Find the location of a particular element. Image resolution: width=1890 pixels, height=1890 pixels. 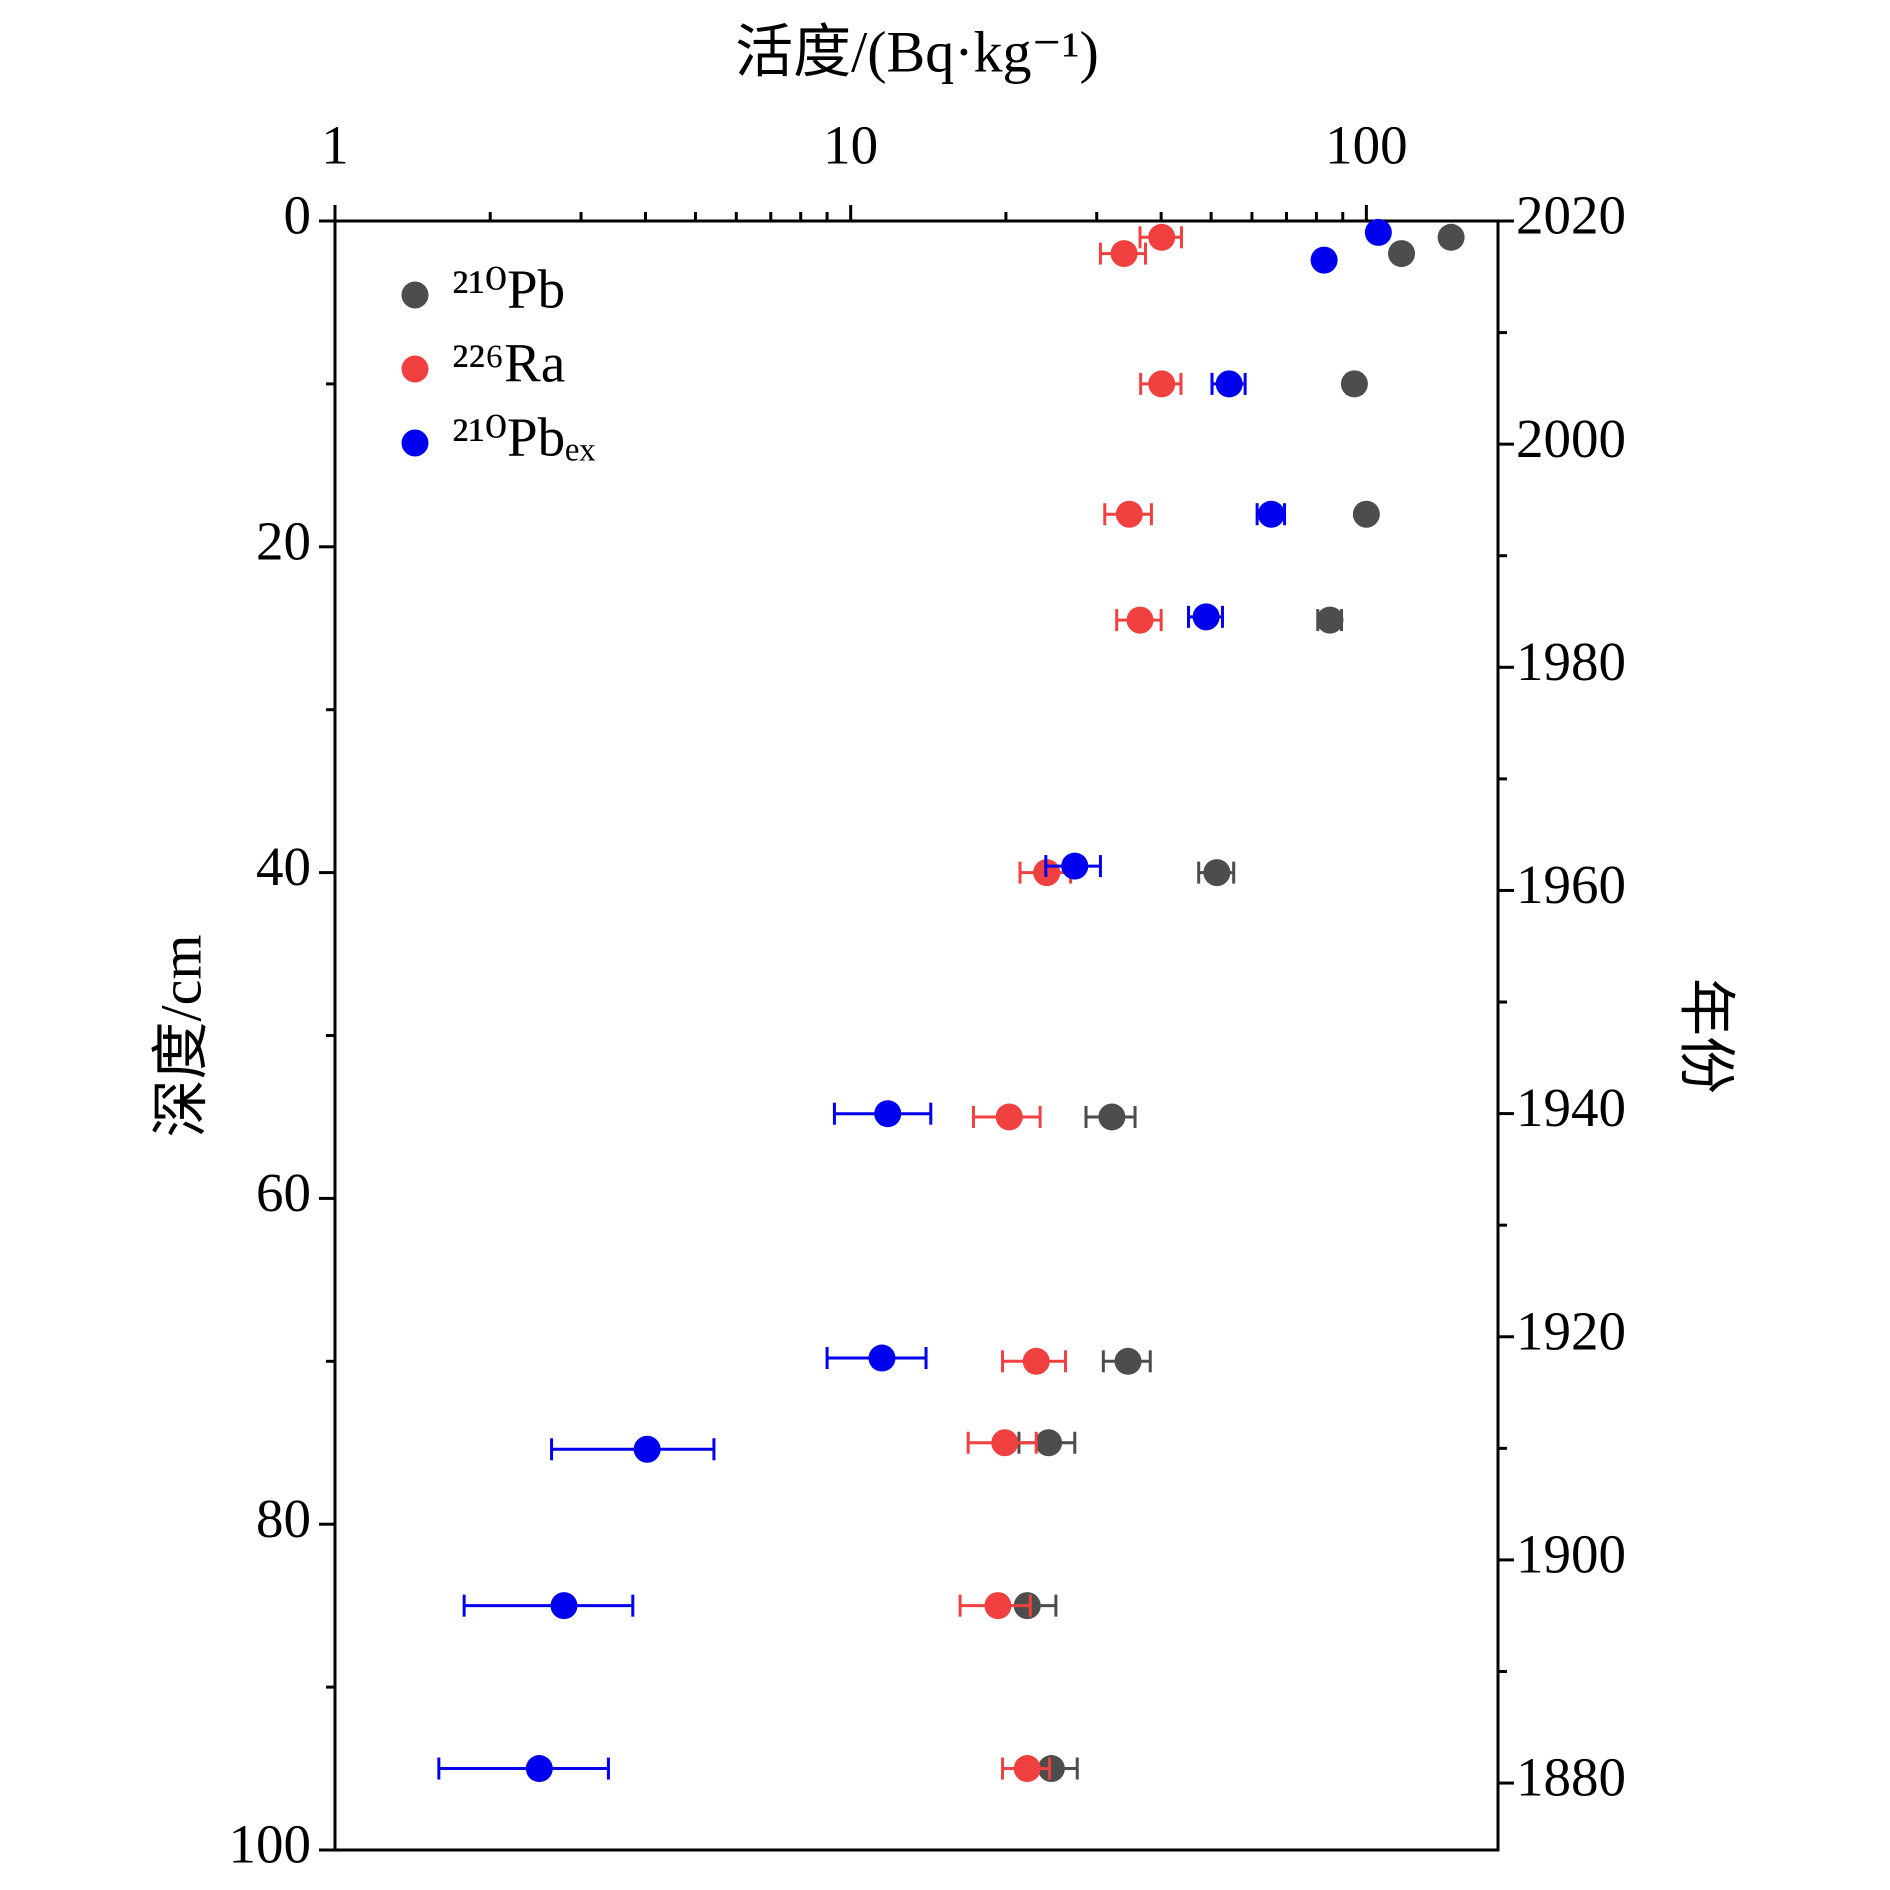

y2-tick-label: 1920 is located at coordinates (1571, 1330).